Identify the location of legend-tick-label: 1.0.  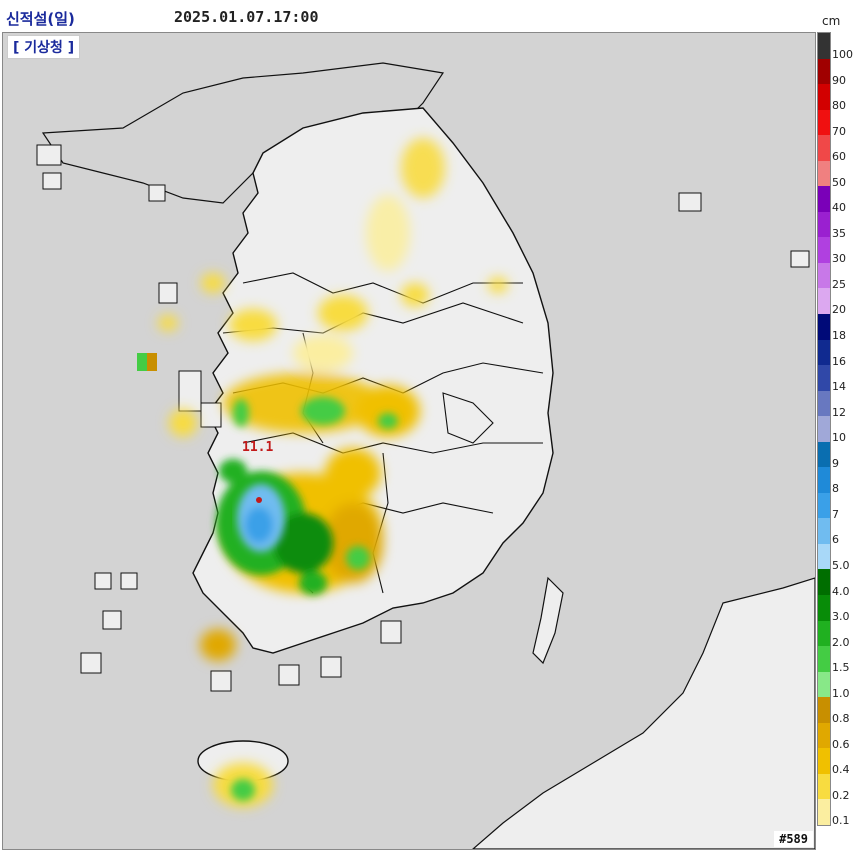
(841, 693).